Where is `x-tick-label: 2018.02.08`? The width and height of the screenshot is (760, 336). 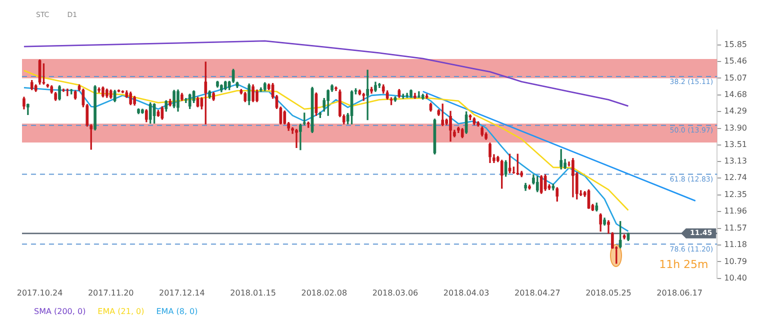
x-tick-label: 2018.02.08 is located at coordinates (324, 293).